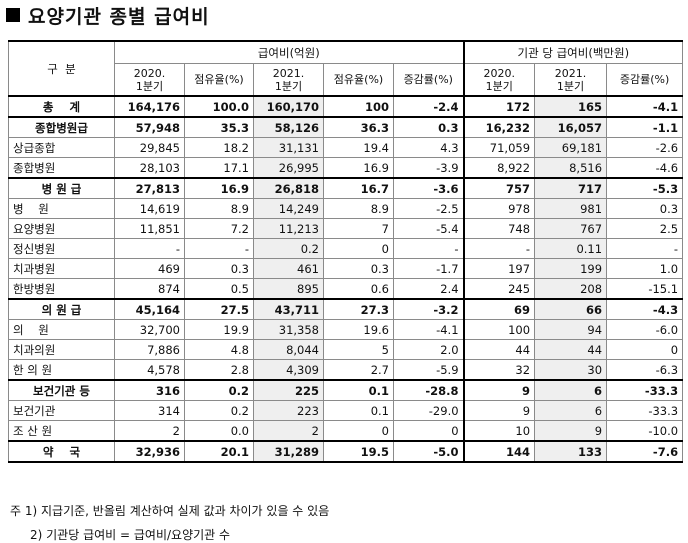  Describe the element at coordinates (149, 390) in the screenshot. I see `table-cell: 316` at that location.